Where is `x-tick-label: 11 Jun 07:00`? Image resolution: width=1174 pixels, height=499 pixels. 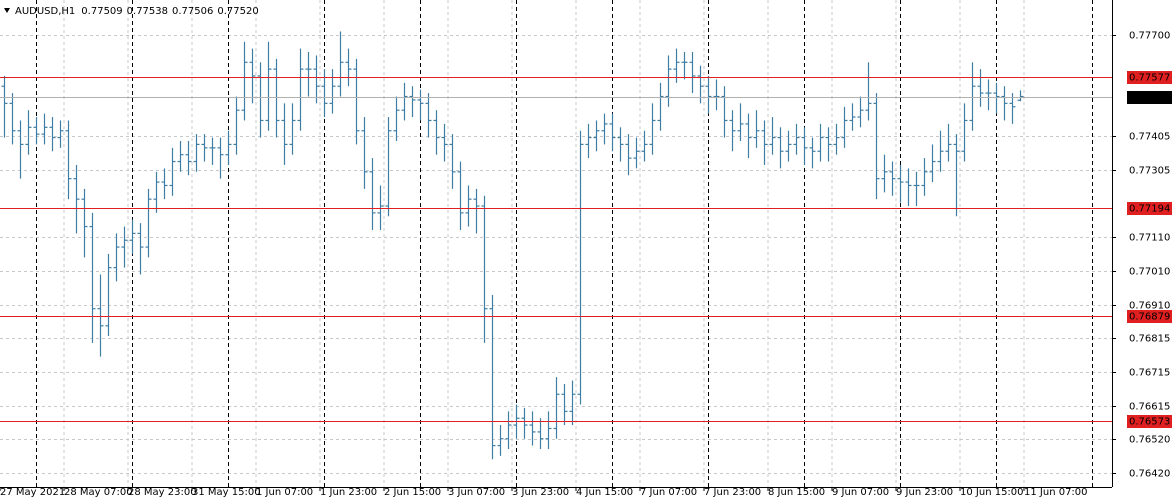
x-tick-label: 11 Jun 07:00 is located at coordinates (1056, 492).